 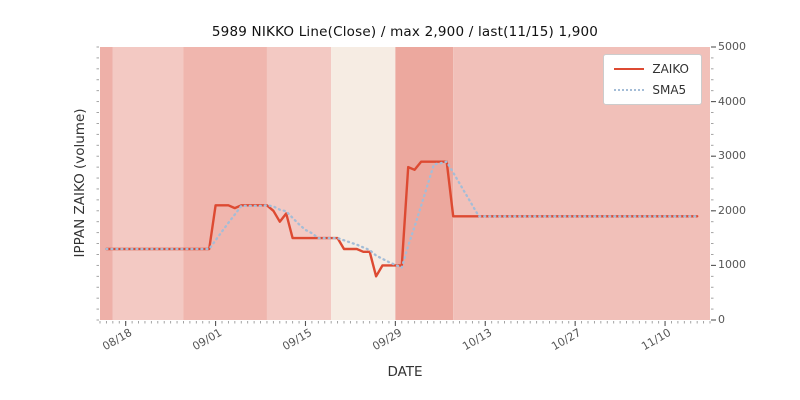 I want to click on sma5-line-sample, so click(x=629, y=90).